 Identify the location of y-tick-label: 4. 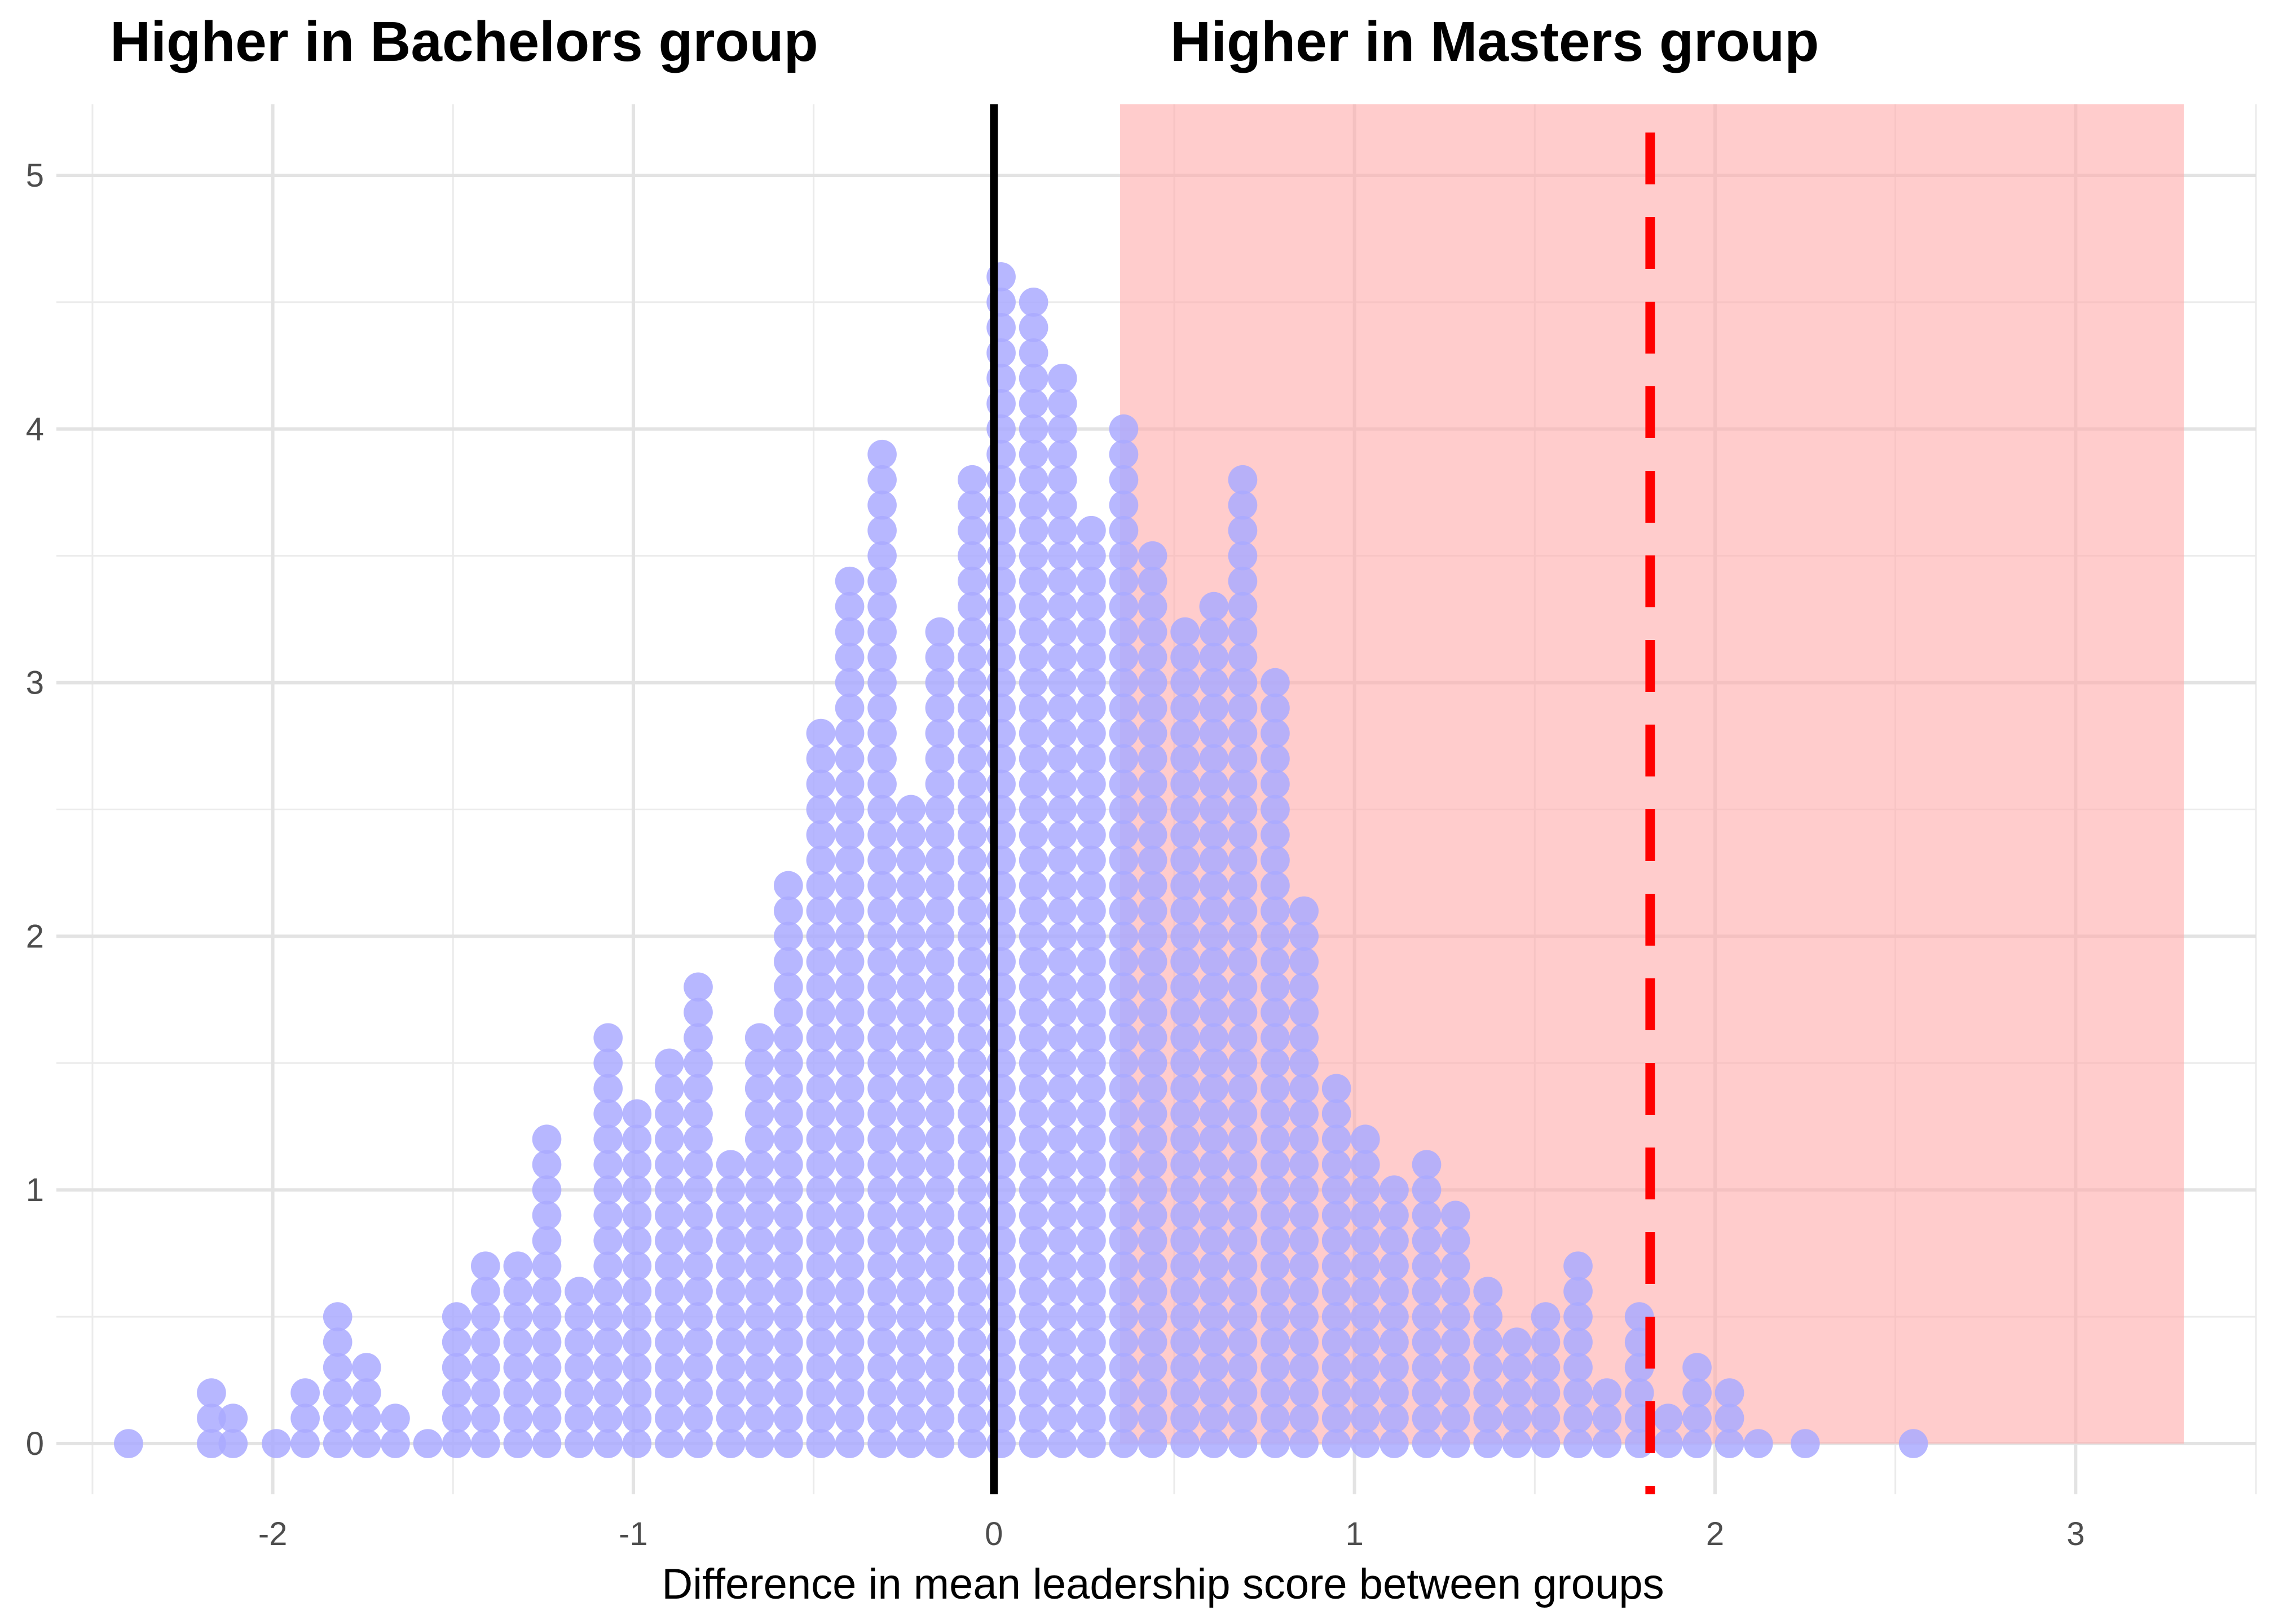
(35, 429).